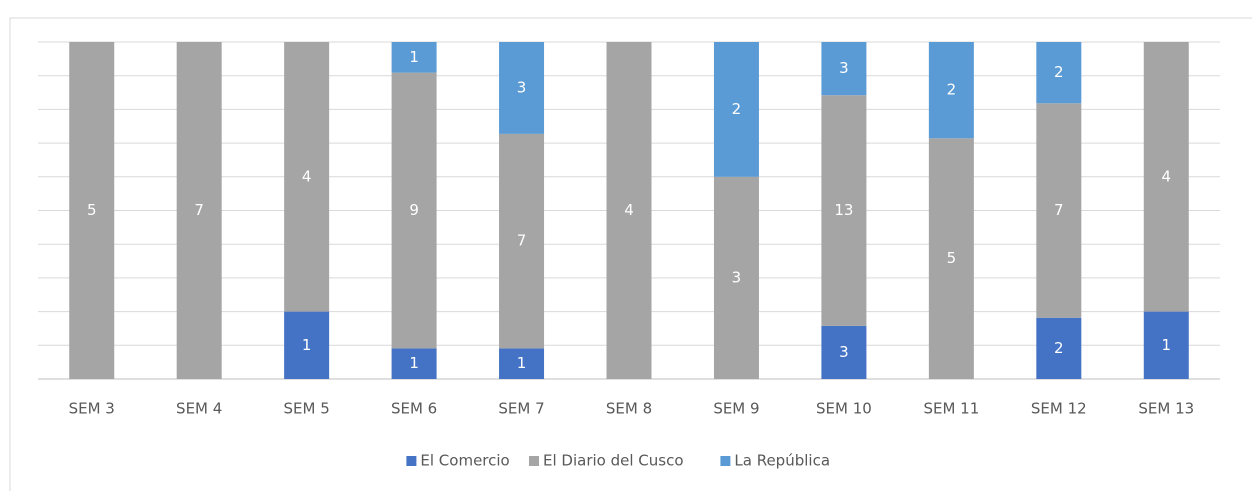 The height and width of the screenshot is (491, 1252). Describe the element at coordinates (199, 409) in the screenshot. I see `x-tick-label: SEM 4` at that location.